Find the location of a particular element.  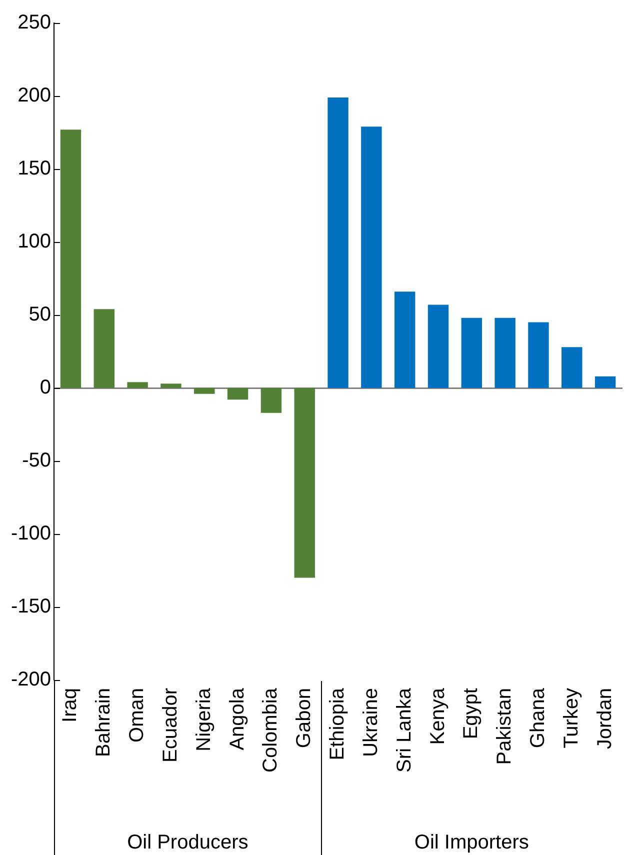

x-tick-label: Jordan is located at coordinates (605, 719).